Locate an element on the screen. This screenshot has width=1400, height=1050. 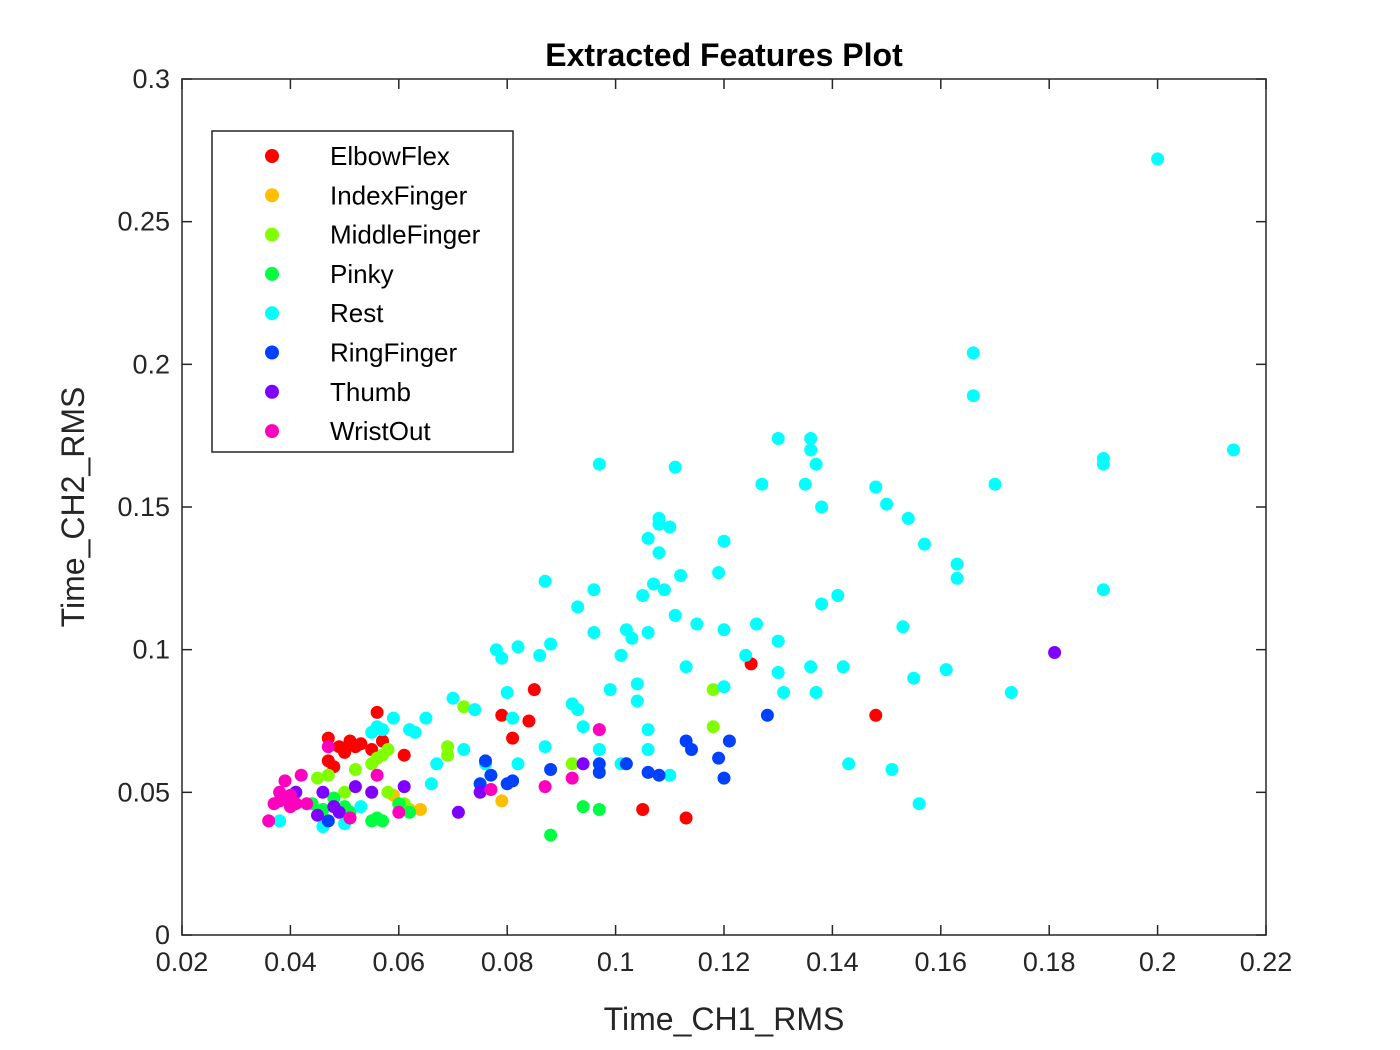
legend-item-middlefinger: MiddleFinger is located at coordinates (373, 235).